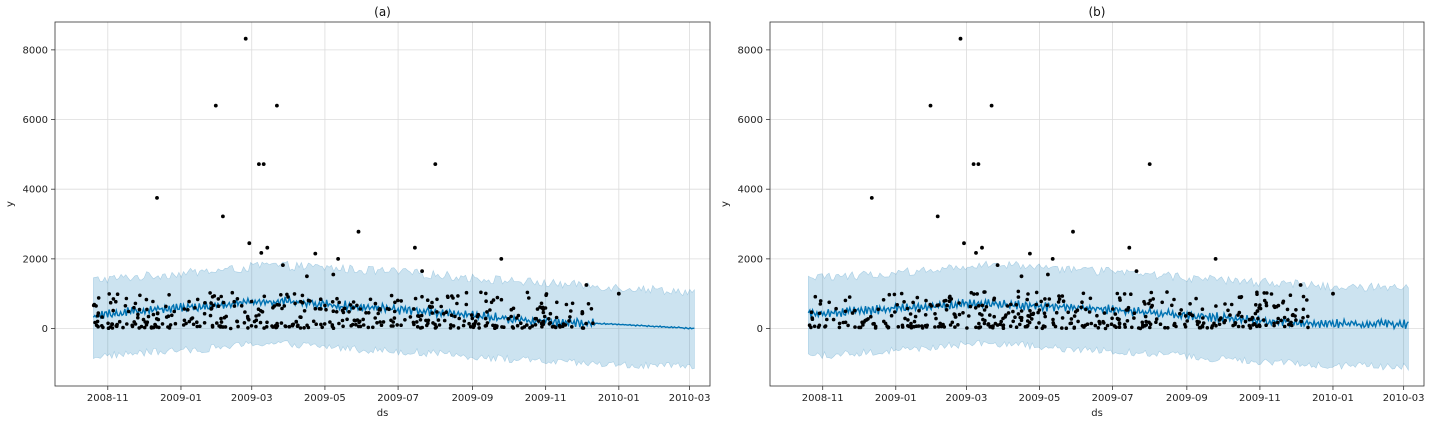 This screenshot has width=1432, height=424. What do you see at coordinates (1040, 398) in the screenshot?
I see `x-tick-label: 2009-05` at bounding box center [1040, 398].